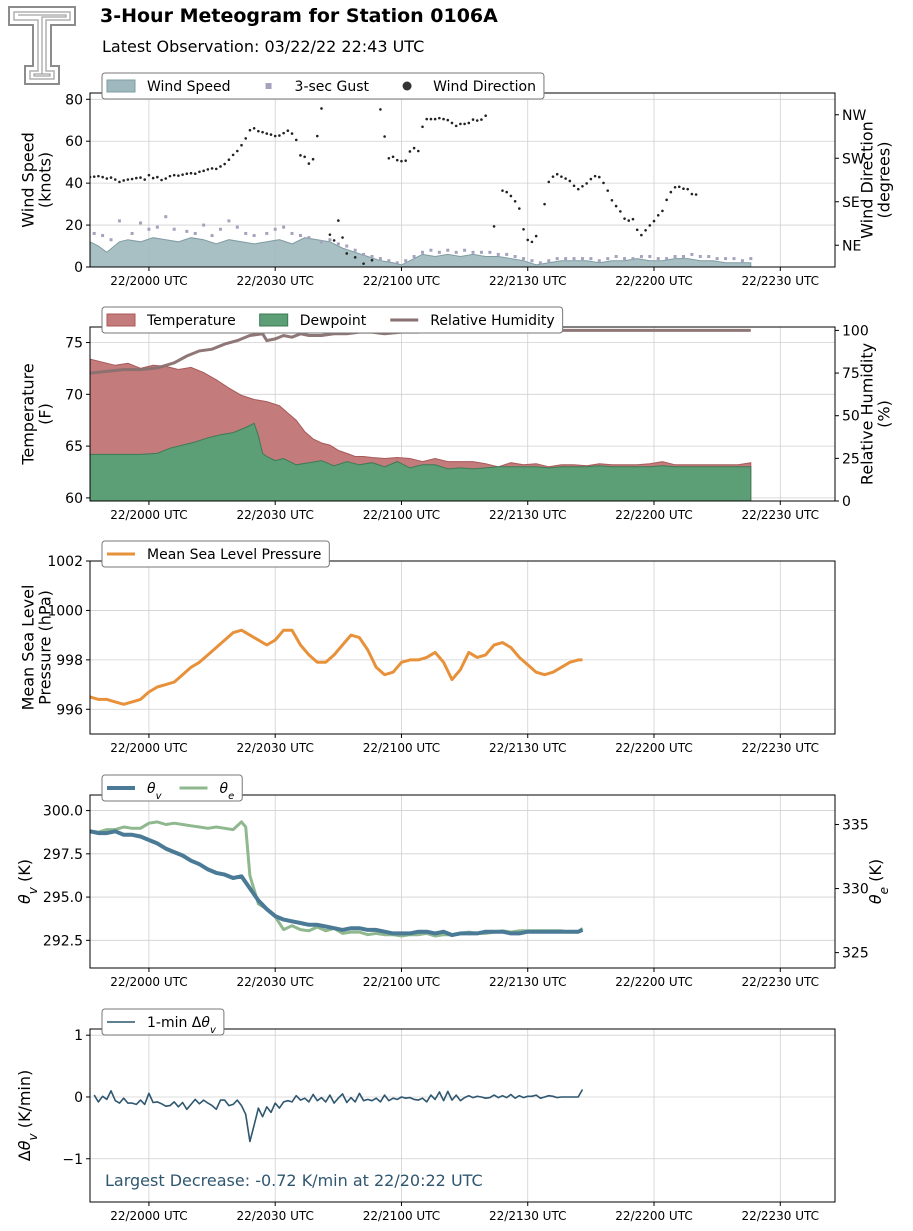 The height and width of the screenshot is (1231, 913). Describe the element at coordinates (299, 16) in the screenshot. I see `page-title: 3-Hour Meteogram for Station 0106A` at that location.